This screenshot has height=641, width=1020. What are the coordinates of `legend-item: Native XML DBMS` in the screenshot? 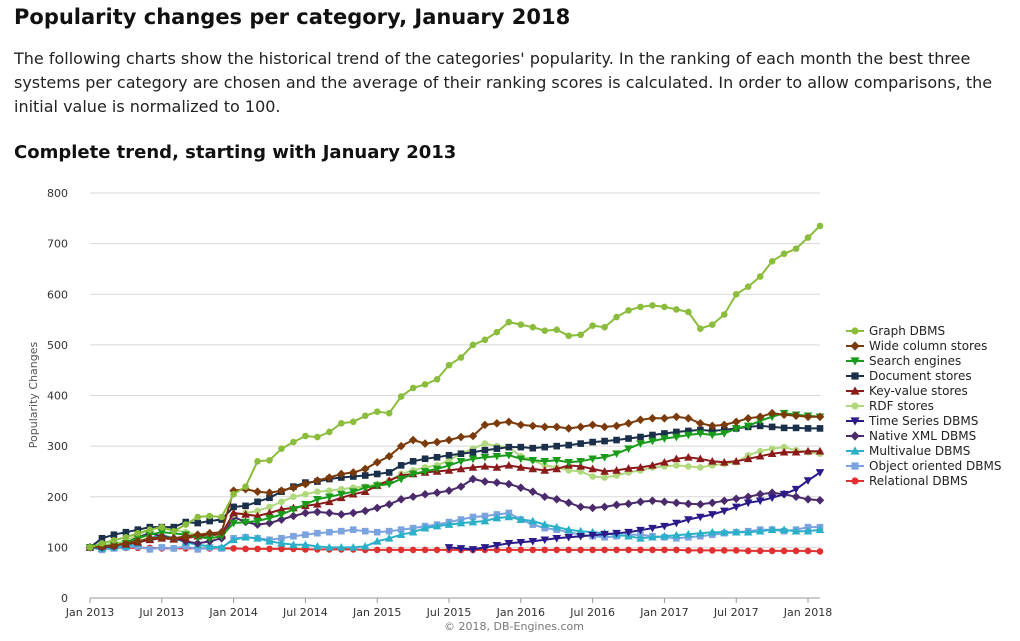 It's located at (911, 436).